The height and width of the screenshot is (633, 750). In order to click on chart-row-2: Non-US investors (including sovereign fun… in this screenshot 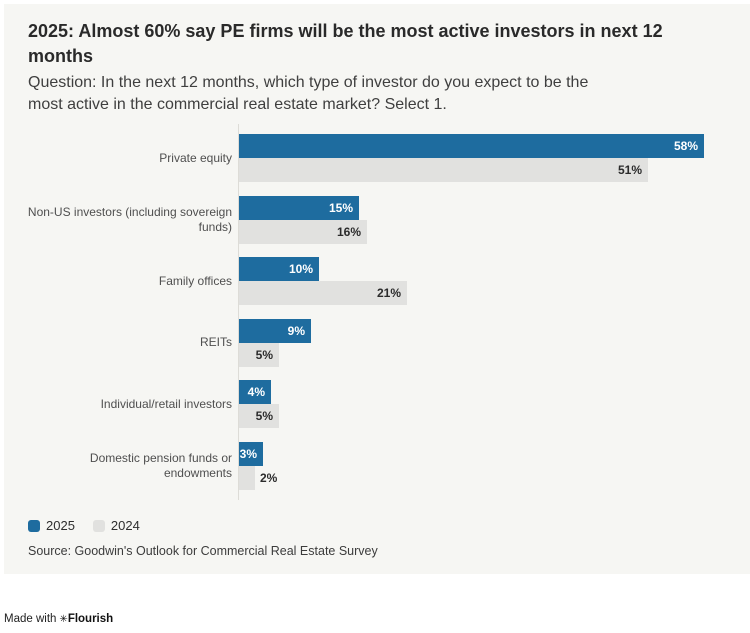, I will do `click(377, 219)`.